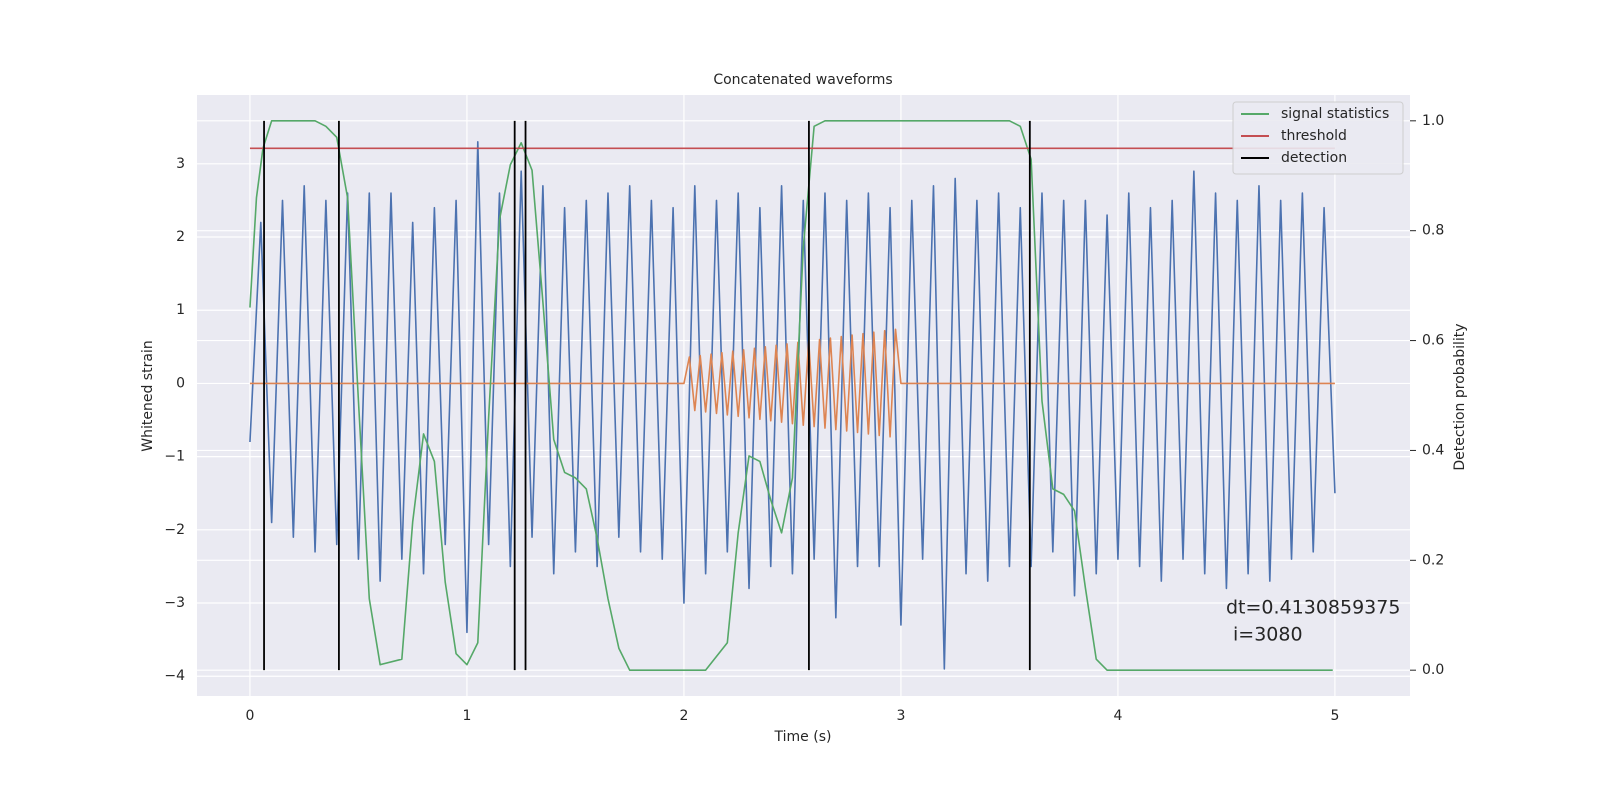 This screenshot has width=1600, height=800. I want to click on y-tick-label: 1, so click(180, 310).